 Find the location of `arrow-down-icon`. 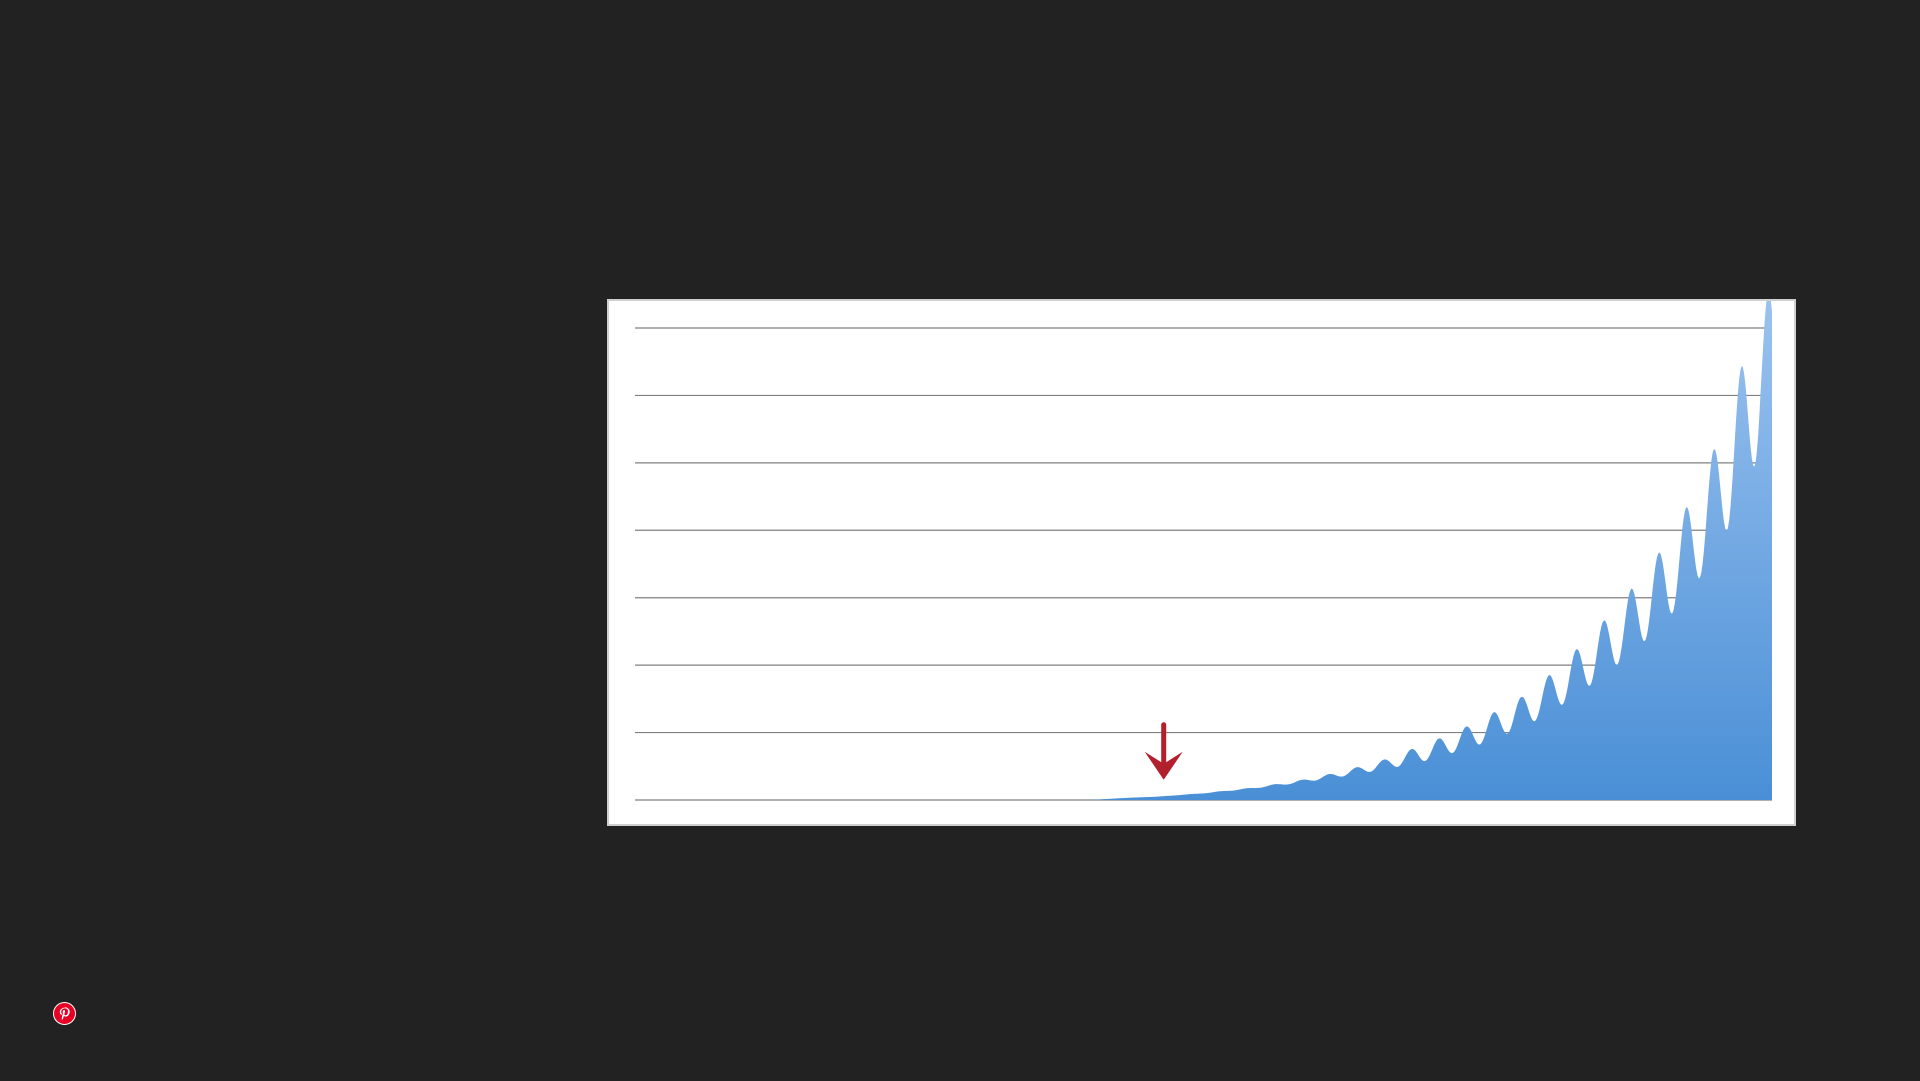

arrow-down-icon is located at coordinates (1163, 751).